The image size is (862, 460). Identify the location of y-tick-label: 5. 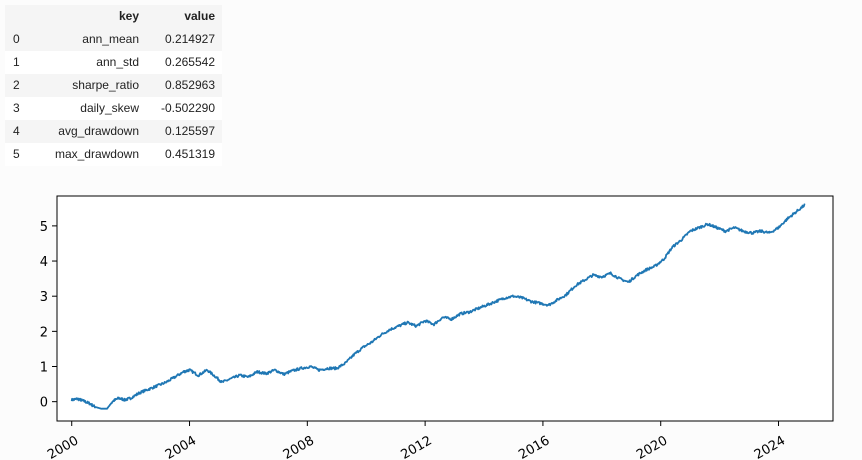
(44, 227).